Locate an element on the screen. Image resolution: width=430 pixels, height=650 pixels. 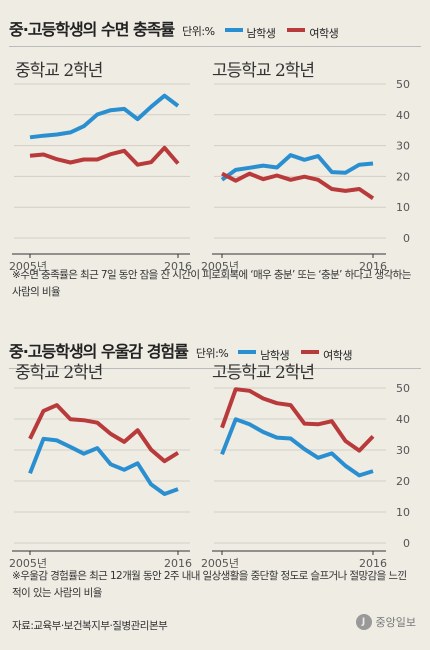
section-title: 중·고등학생의 우울감 경험률 is located at coordinates (99, 351).